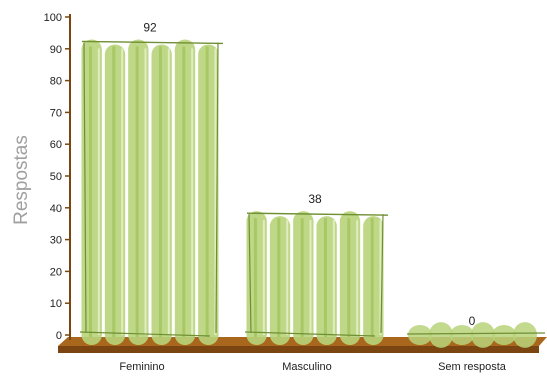 The width and height of the screenshot is (547, 378). What do you see at coordinates (315, 199) in the screenshot?
I see `data-label: 38` at bounding box center [315, 199].